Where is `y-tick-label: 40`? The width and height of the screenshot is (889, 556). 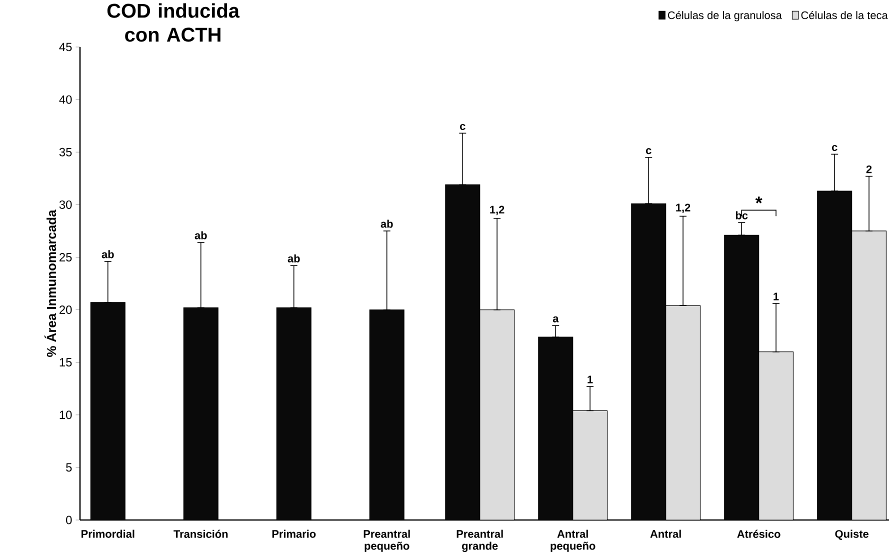 y-tick-label: 40 is located at coordinates (65, 99).